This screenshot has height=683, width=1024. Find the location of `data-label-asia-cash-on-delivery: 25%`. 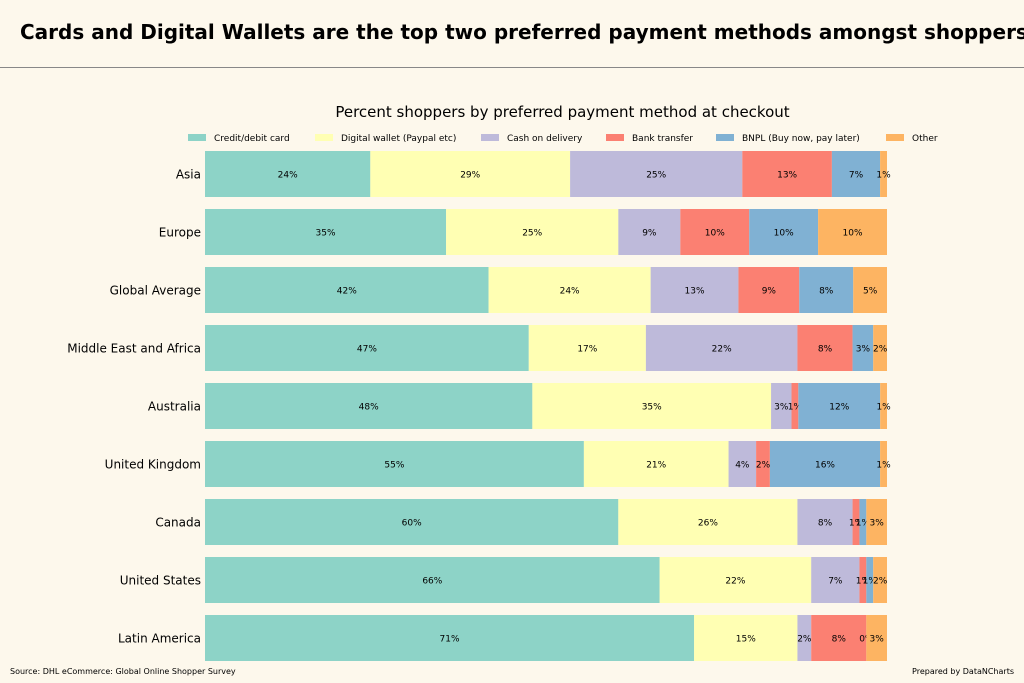

data-label-asia-cash-on-delivery: 25% is located at coordinates (656, 176).